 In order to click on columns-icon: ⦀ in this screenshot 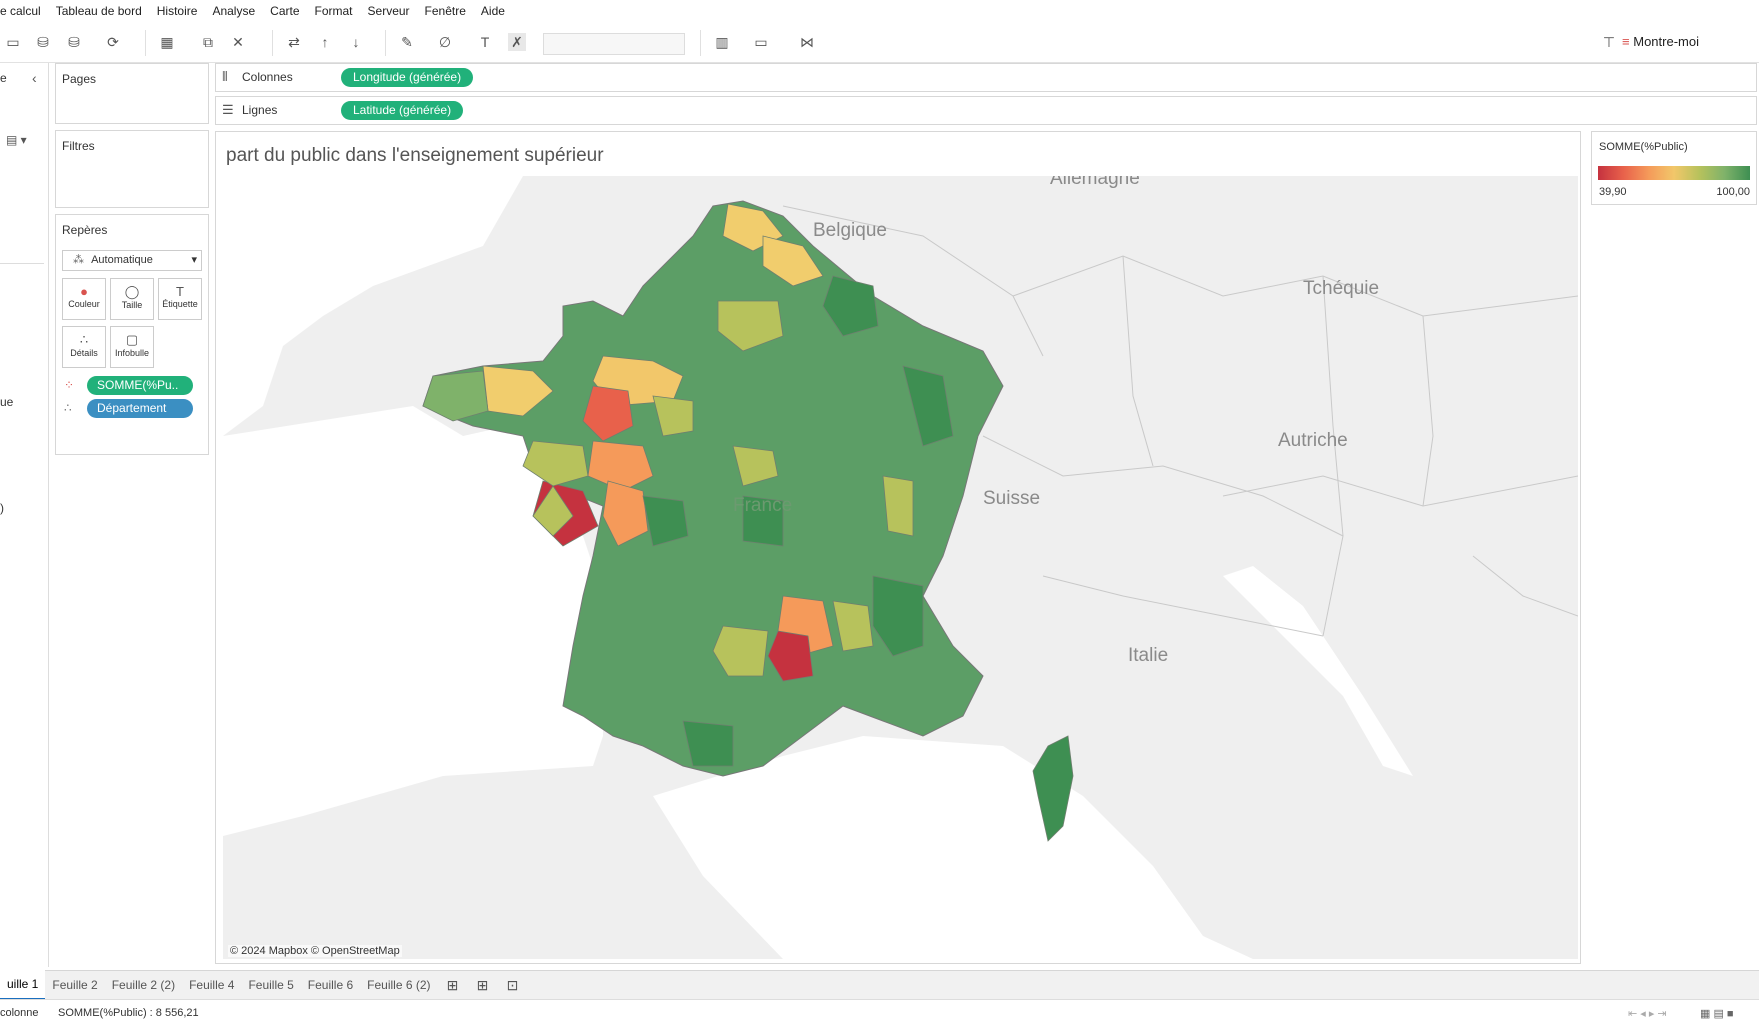, I will do `click(225, 76)`.